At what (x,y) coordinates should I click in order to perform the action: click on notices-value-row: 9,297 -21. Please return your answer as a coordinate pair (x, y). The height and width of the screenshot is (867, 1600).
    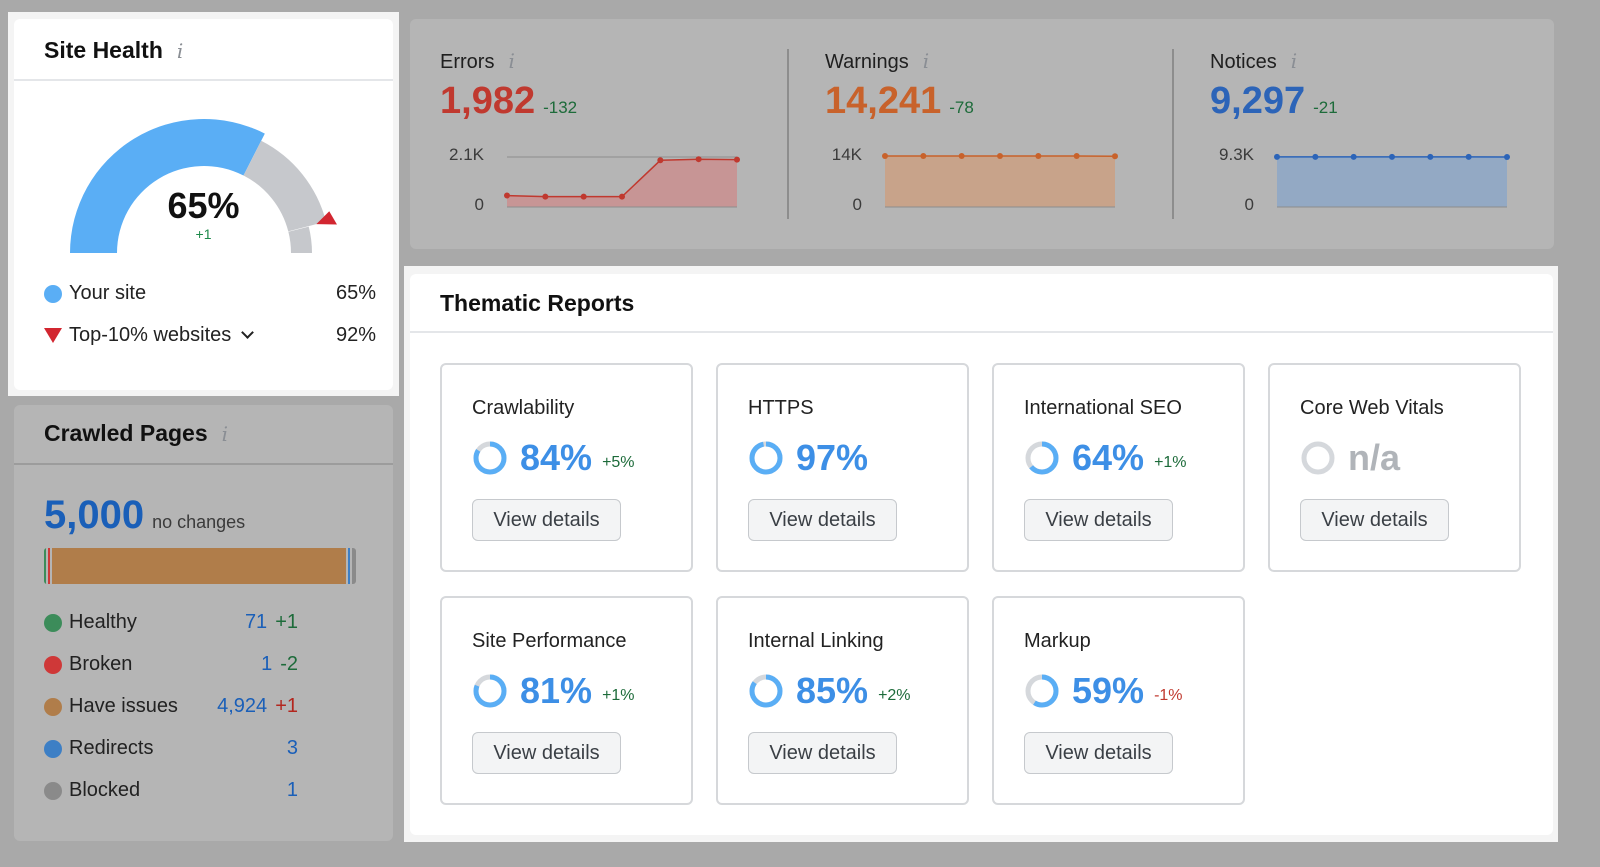
    Looking at the image, I should click on (1274, 101).